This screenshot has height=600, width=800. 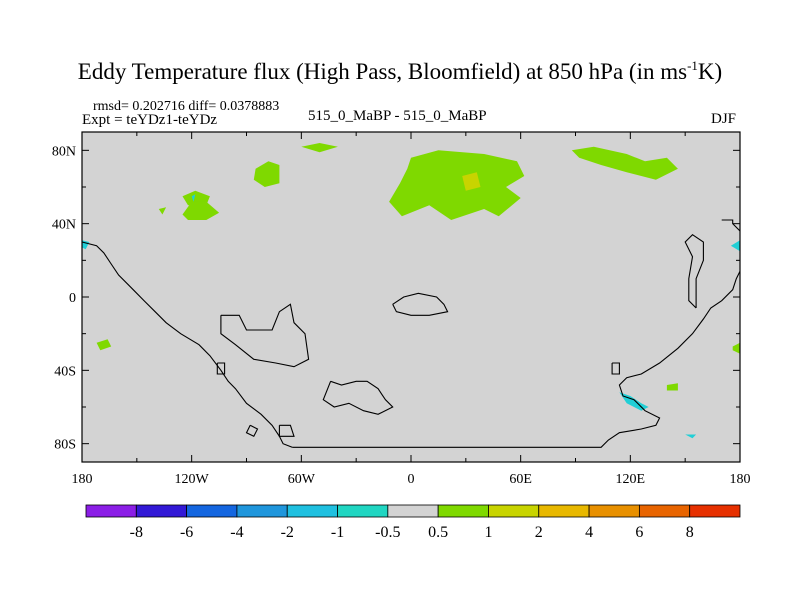 What do you see at coordinates (192, 479) in the screenshot?
I see `x-tick-label: 120W` at bounding box center [192, 479].